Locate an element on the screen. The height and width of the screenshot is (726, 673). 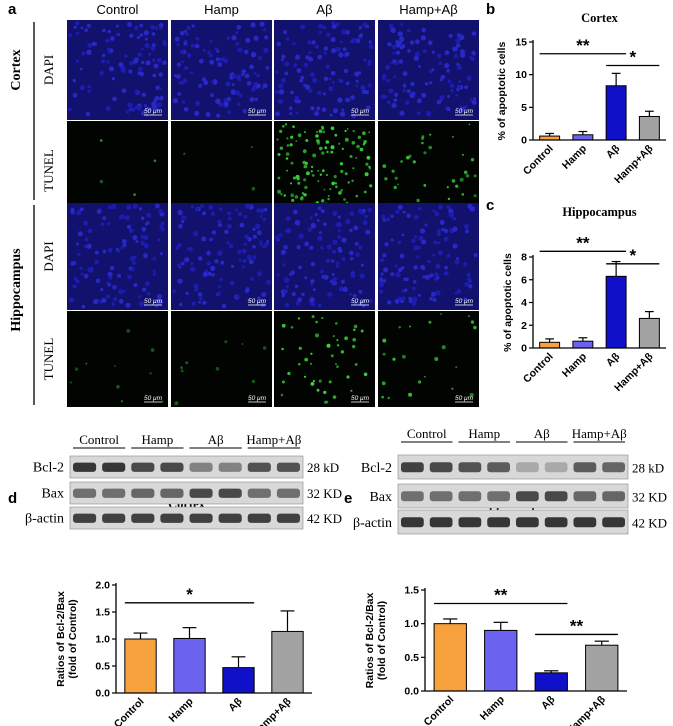
y-axis-label2-d: (fold of Control) is located at coordinates (73, 638).